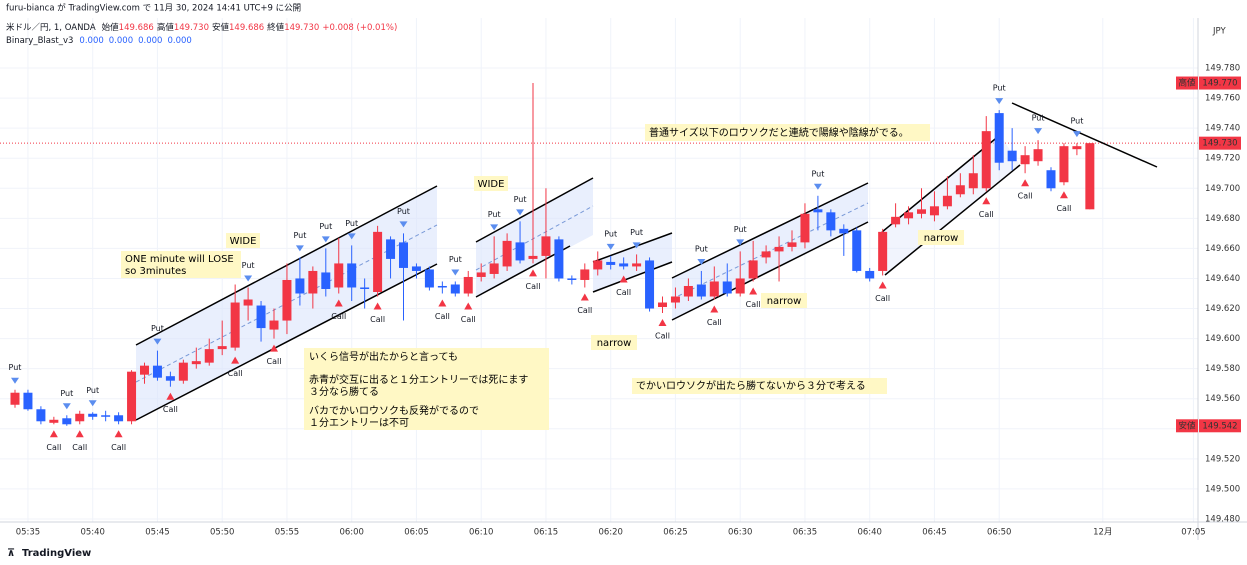 The height and width of the screenshot is (565, 1247). I want to click on ohlc-label: 始値, so click(111, 27).